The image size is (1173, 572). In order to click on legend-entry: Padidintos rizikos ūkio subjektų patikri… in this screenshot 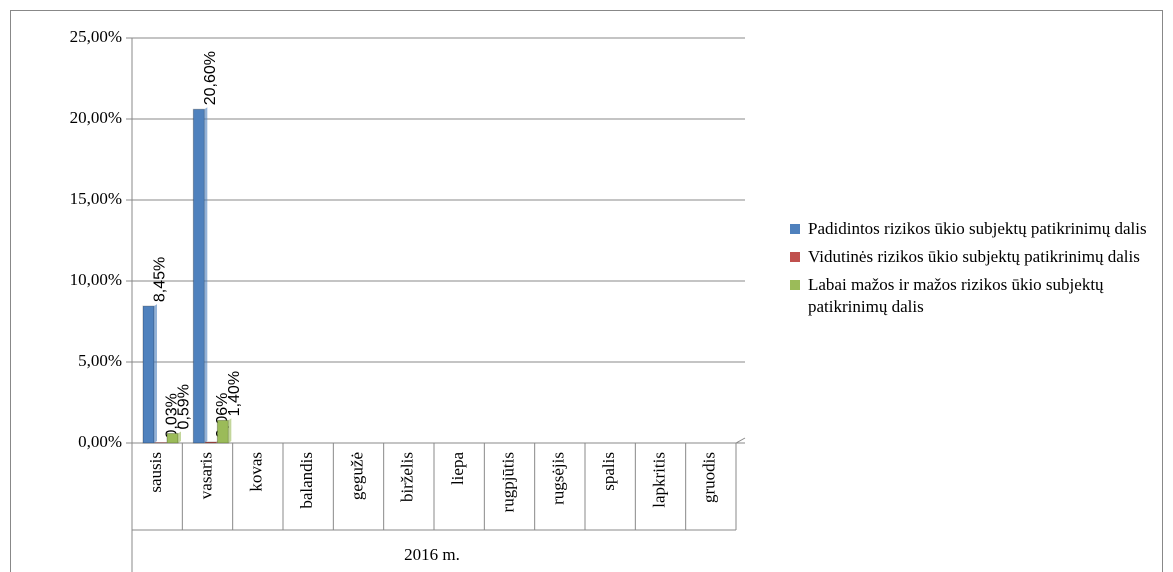, I will do `click(975, 229)`.